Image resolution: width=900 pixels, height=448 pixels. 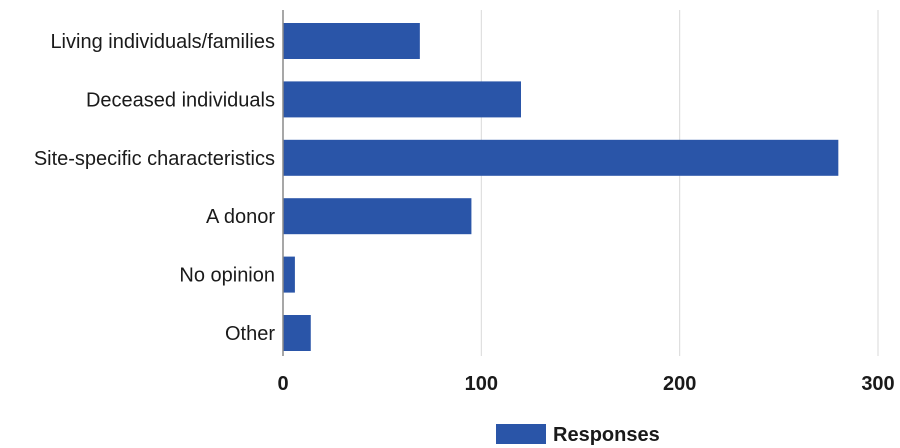 I want to click on bar-a-donor, so click(x=377, y=216).